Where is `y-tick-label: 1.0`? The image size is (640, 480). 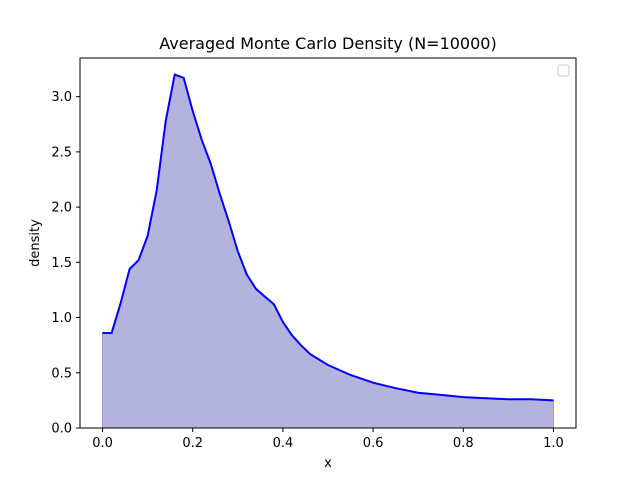 y-tick-label: 1.0 is located at coordinates (61, 318).